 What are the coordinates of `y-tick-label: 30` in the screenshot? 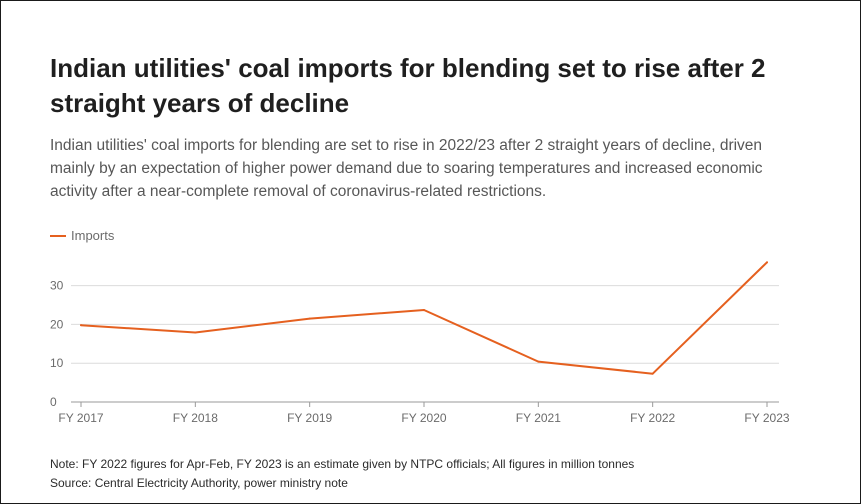 It's located at (57, 286).